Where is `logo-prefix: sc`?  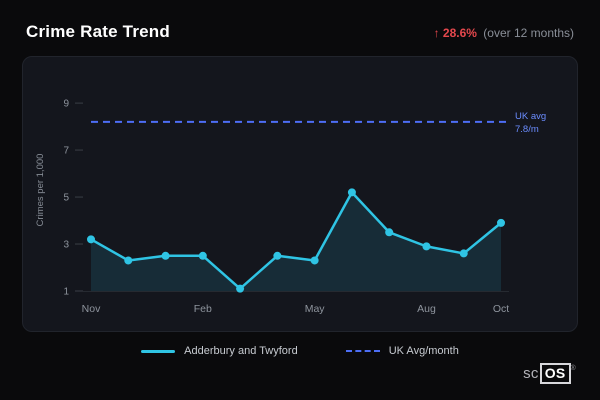
logo-prefix: sc is located at coordinates (531, 373).